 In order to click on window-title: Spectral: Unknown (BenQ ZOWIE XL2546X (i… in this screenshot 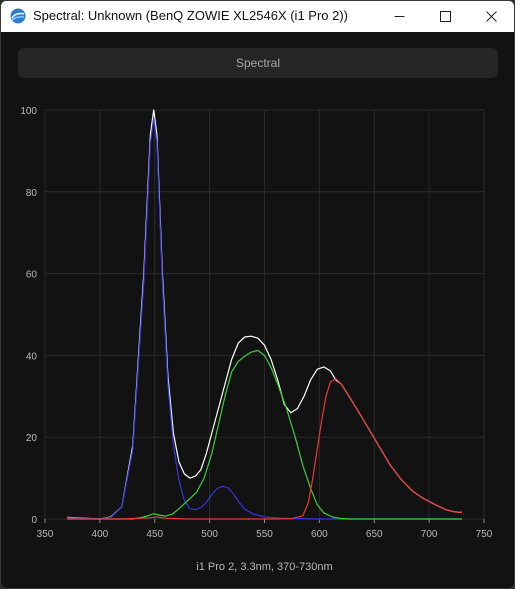, I will do `click(191, 15)`.